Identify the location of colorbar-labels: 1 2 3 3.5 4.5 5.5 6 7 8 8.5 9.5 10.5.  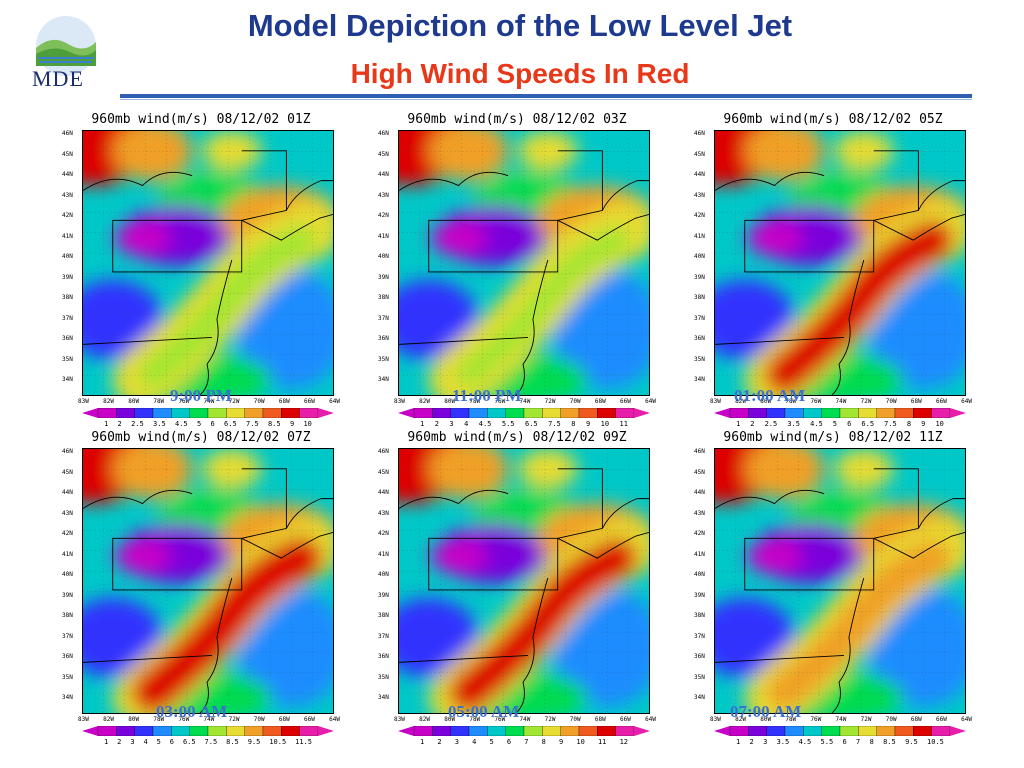
(840, 742).